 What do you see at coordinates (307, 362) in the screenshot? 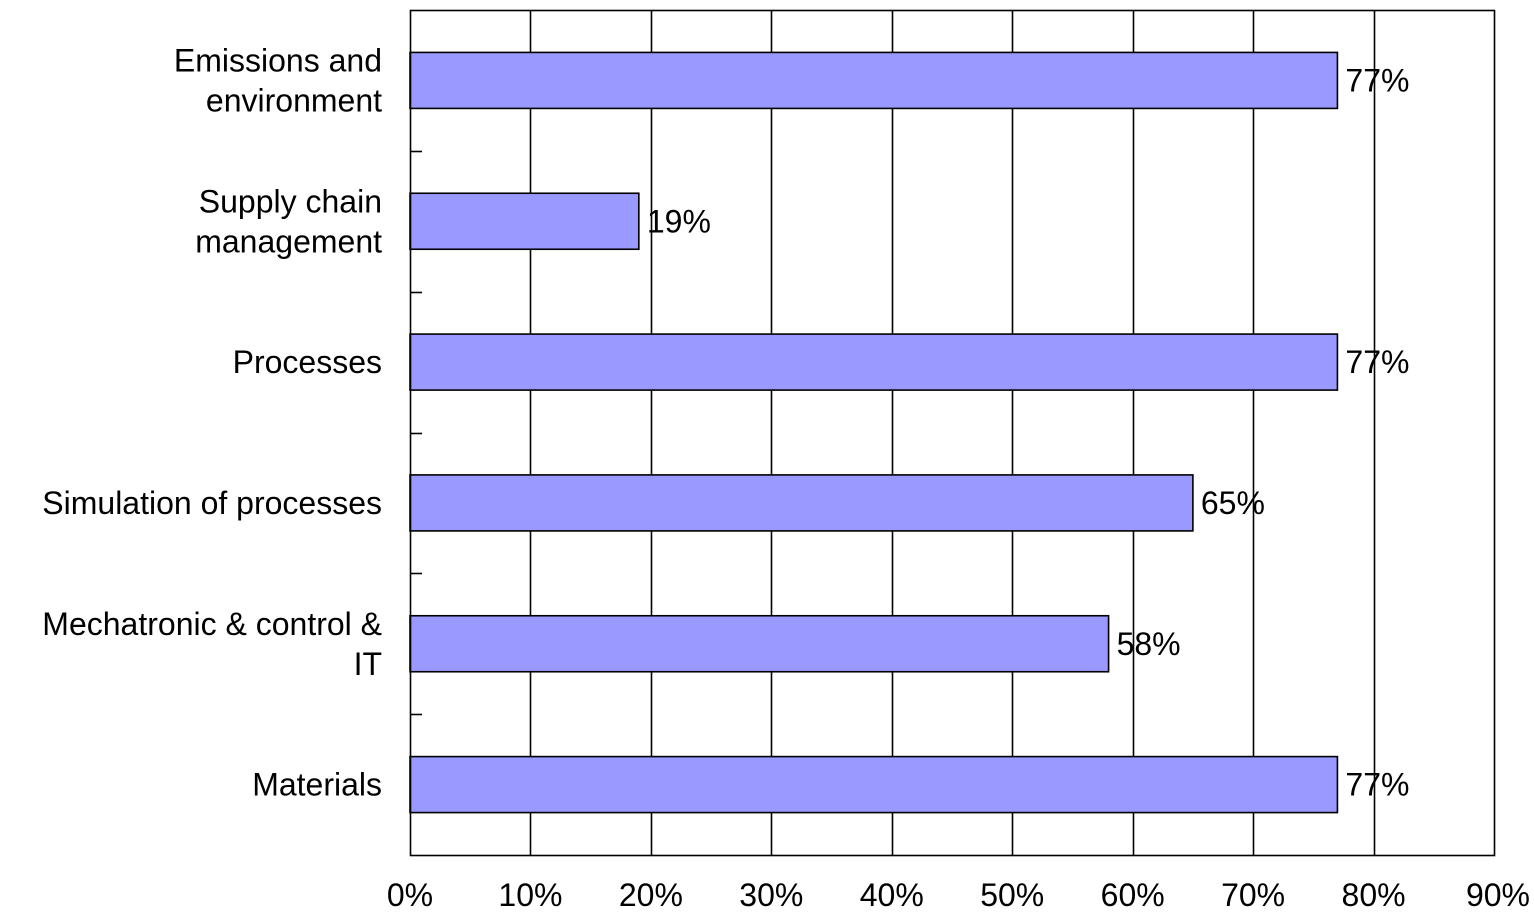
I see `category-label-processes: Processes` at bounding box center [307, 362].